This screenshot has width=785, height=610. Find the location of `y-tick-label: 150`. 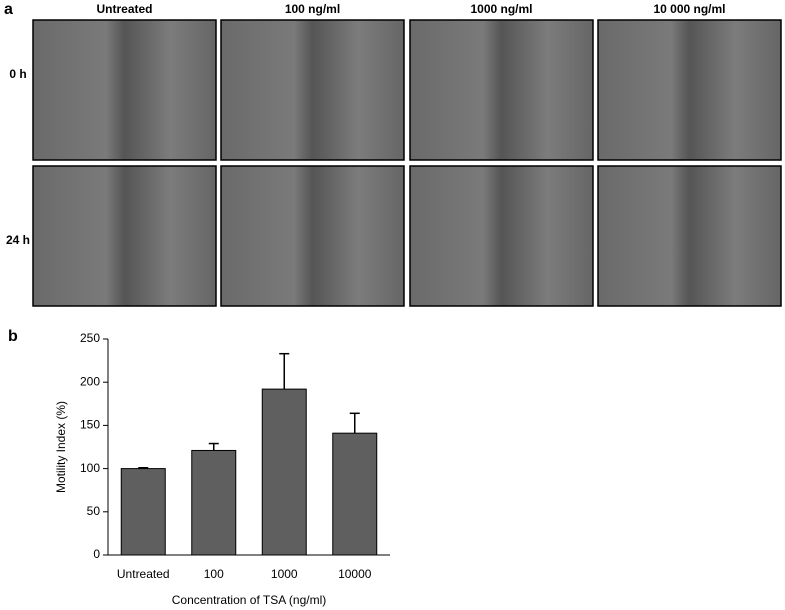

y-tick-label: 150 is located at coordinates (90, 425).